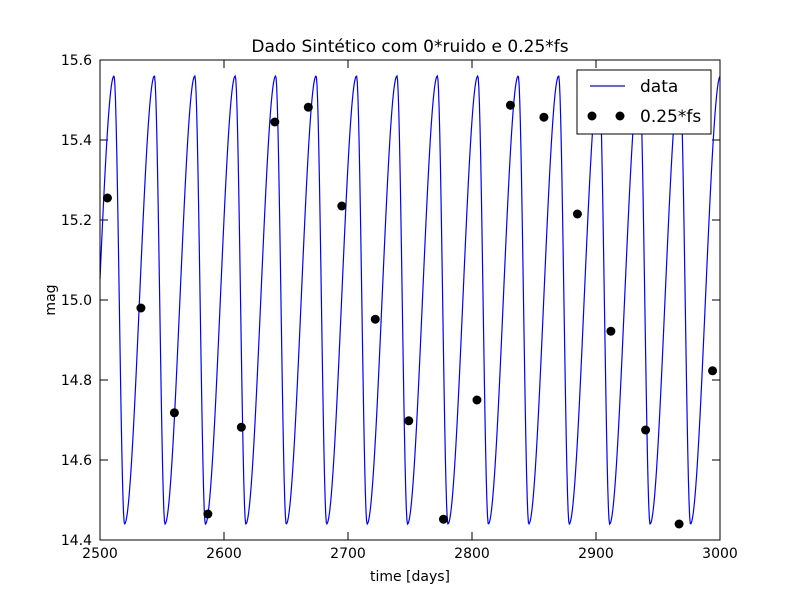 Image resolution: width=800 pixels, height=600 pixels. What do you see at coordinates (76, 141) in the screenshot?
I see `y-tick-label: 15.4` at bounding box center [76, 141].